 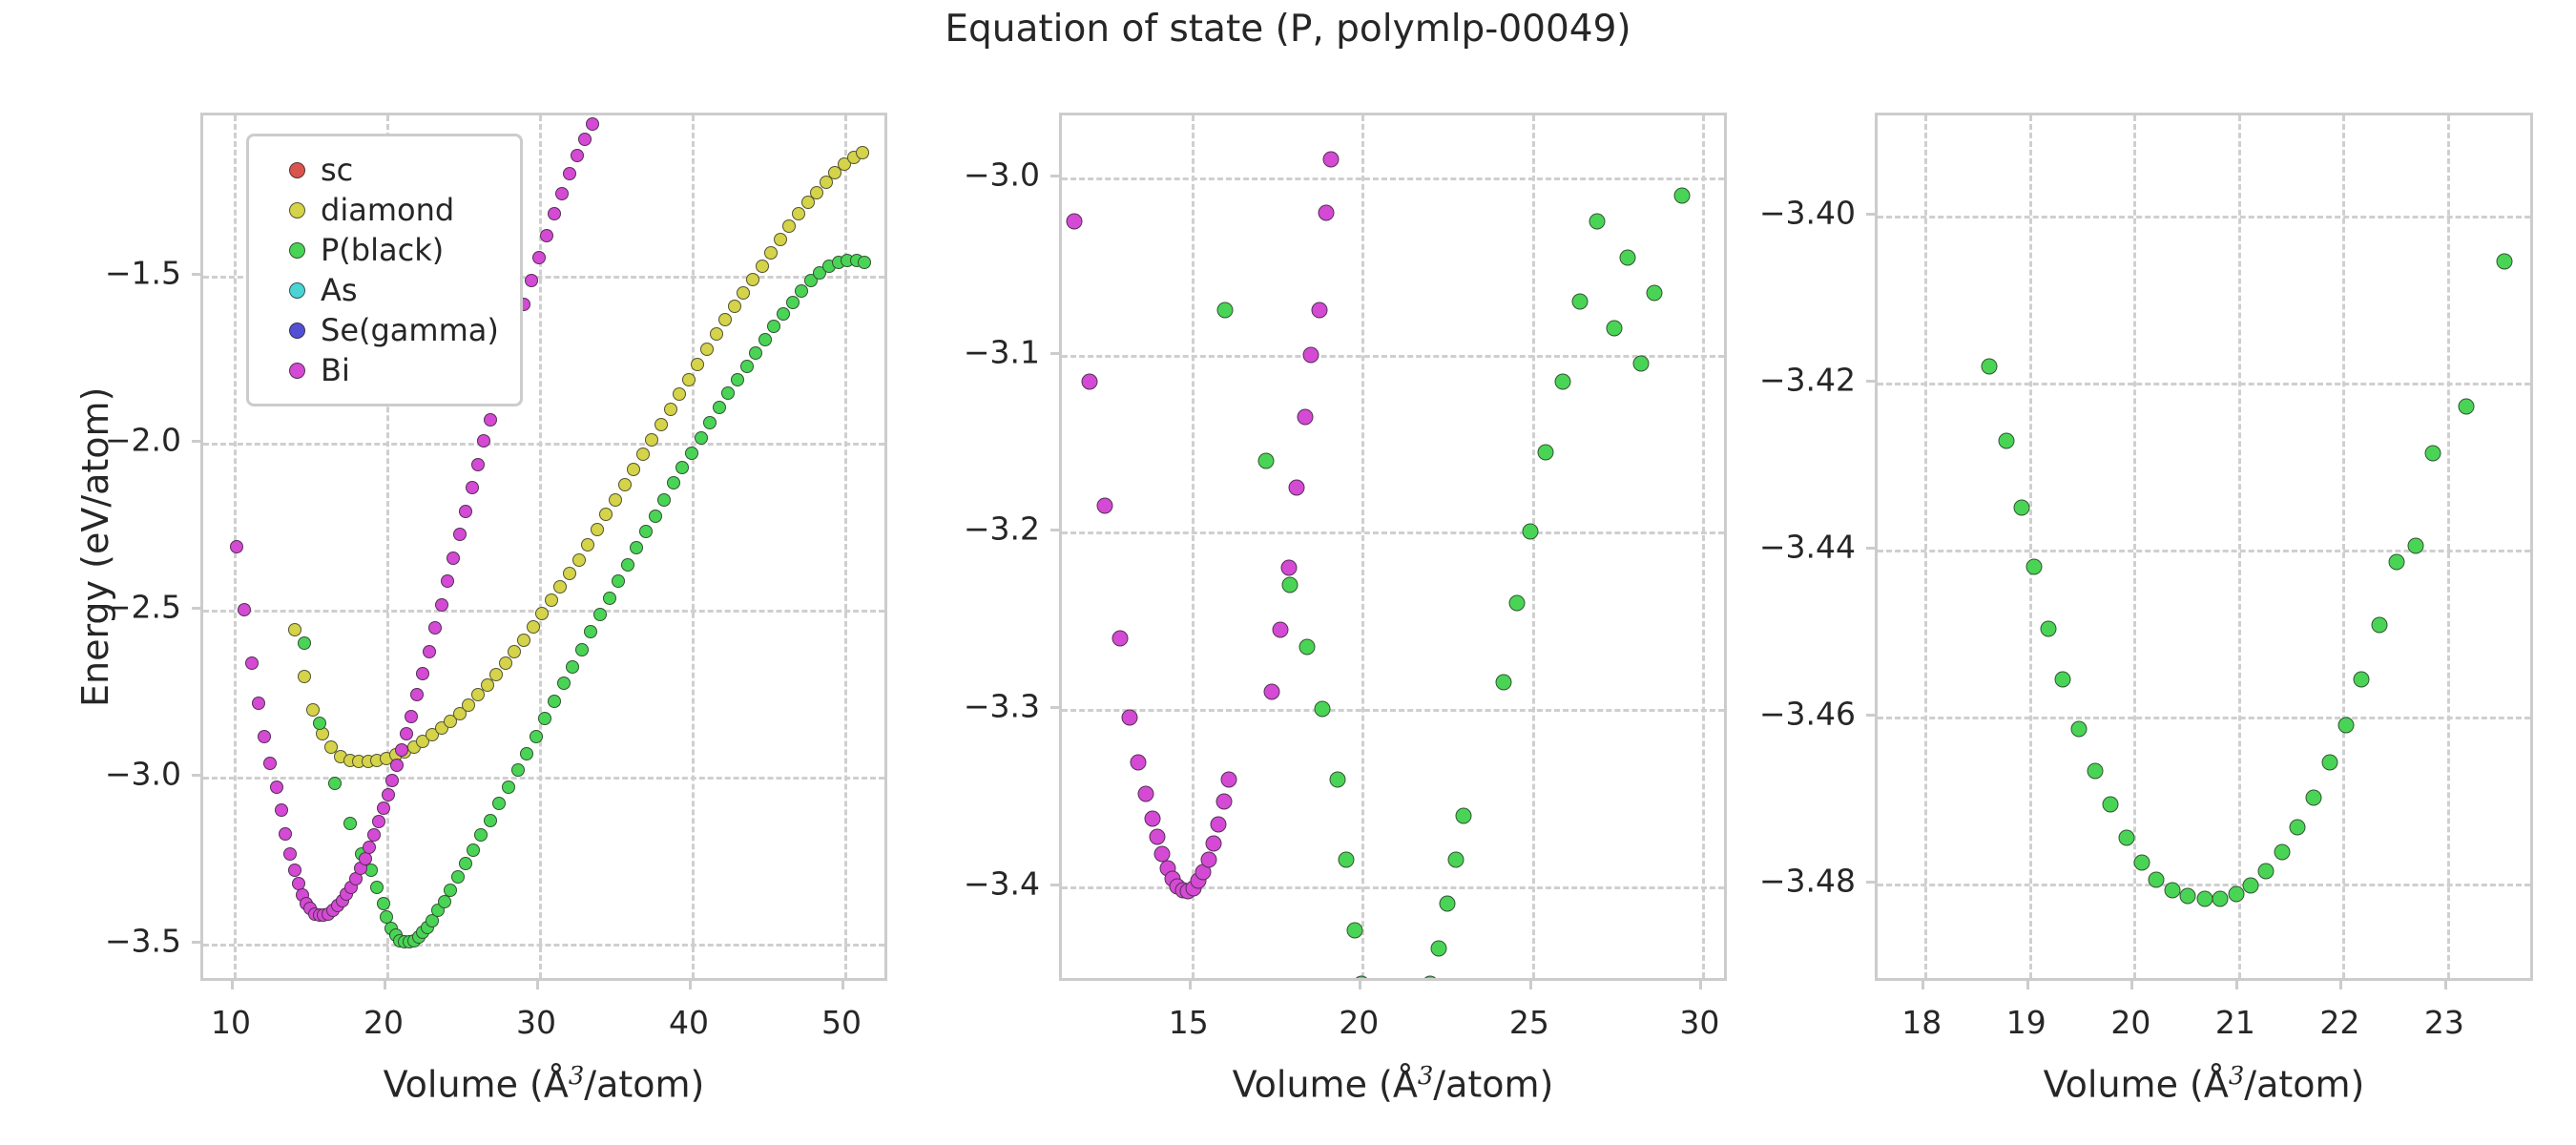 I want to click on x-tick-label: 10, so click(x=231, y=1022).